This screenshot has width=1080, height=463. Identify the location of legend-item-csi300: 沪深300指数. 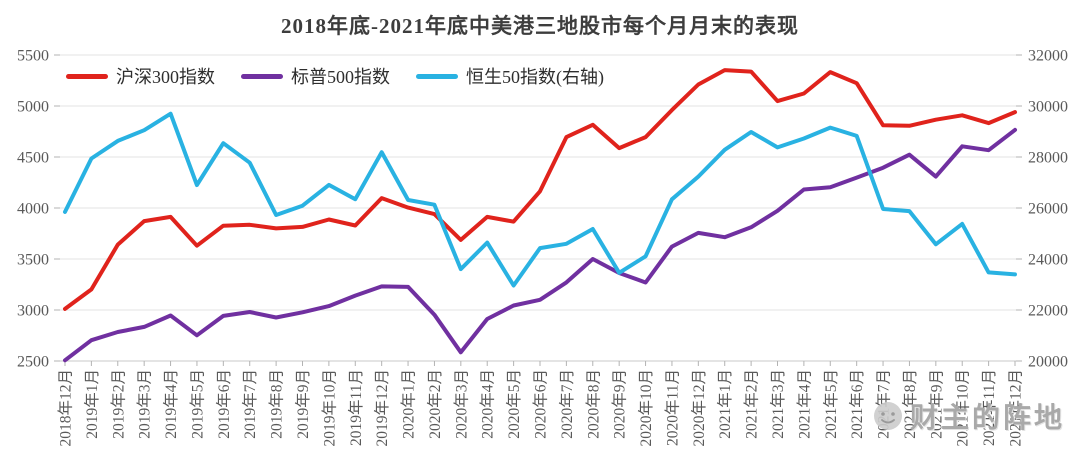
(140, 76).